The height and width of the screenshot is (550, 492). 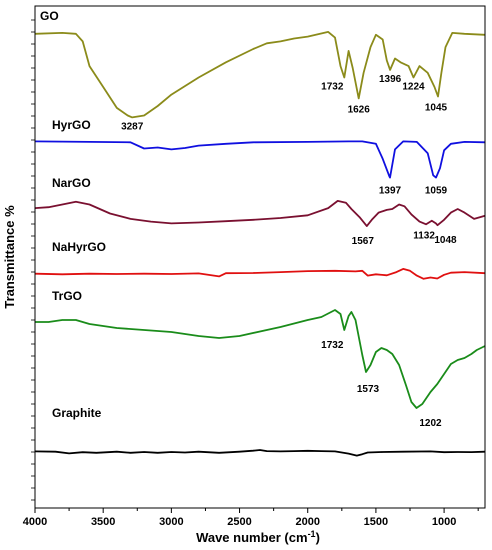 I want to click on y-axis-label: Transmittance %, so click(x=9, y=257).